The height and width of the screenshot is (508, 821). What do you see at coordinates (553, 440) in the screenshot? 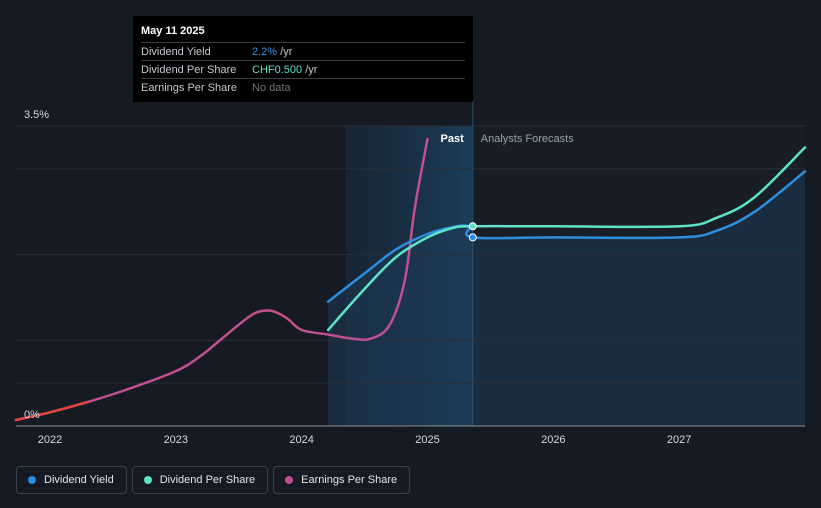
I see `x-tick-label: 2026` at bounding box center [553, 440].